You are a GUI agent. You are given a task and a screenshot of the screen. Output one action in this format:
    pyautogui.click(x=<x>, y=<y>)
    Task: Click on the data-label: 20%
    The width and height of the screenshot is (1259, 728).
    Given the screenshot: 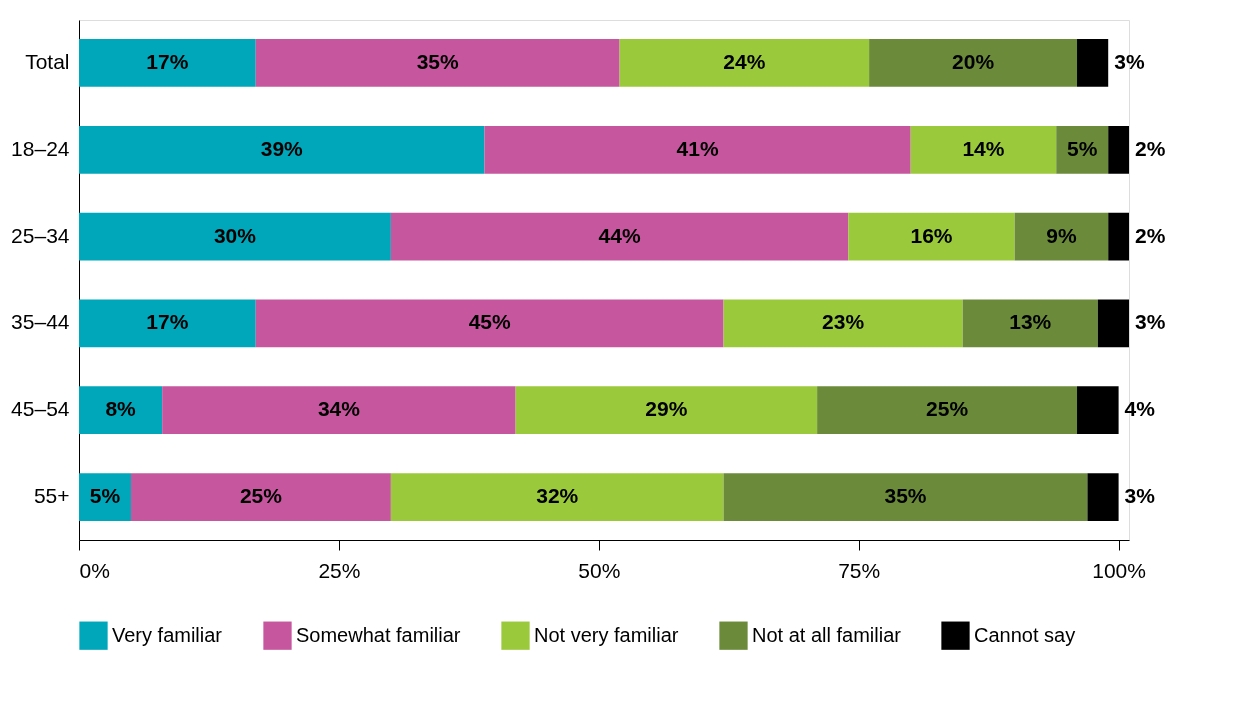 What is the action you would take?
    pyautogui.click(x=973, y=61)
    